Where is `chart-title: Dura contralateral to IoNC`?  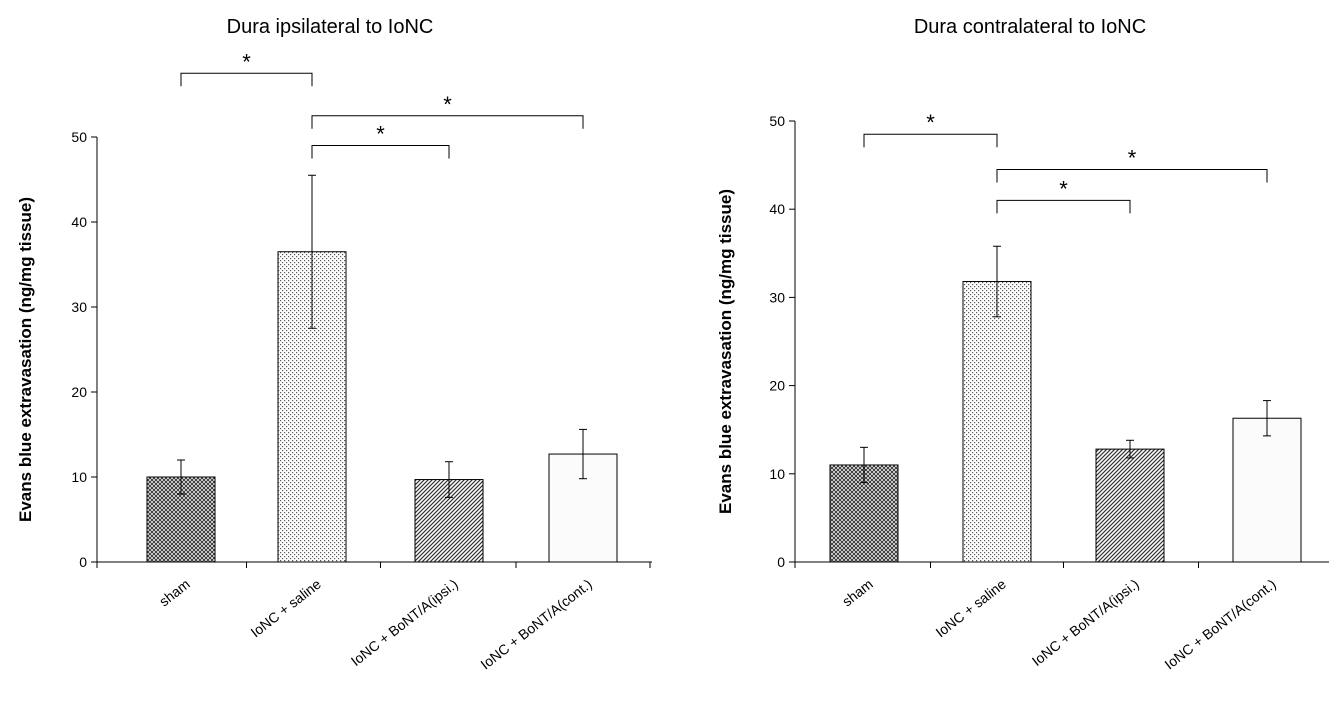 chart-title: Dura contralateral to IoNC is located at coordinates (1030, 27).